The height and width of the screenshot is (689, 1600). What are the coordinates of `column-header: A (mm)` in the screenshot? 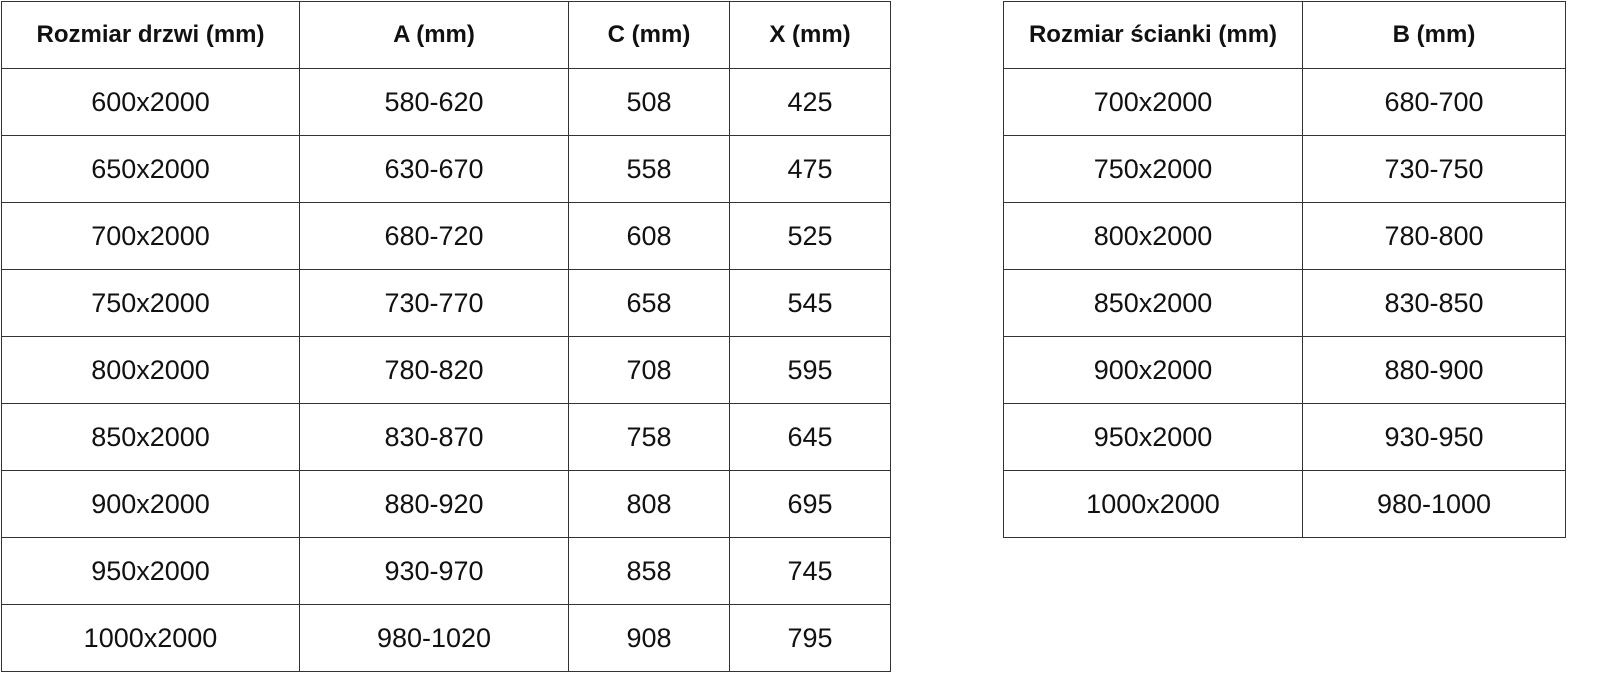 It's located at (434, 35).